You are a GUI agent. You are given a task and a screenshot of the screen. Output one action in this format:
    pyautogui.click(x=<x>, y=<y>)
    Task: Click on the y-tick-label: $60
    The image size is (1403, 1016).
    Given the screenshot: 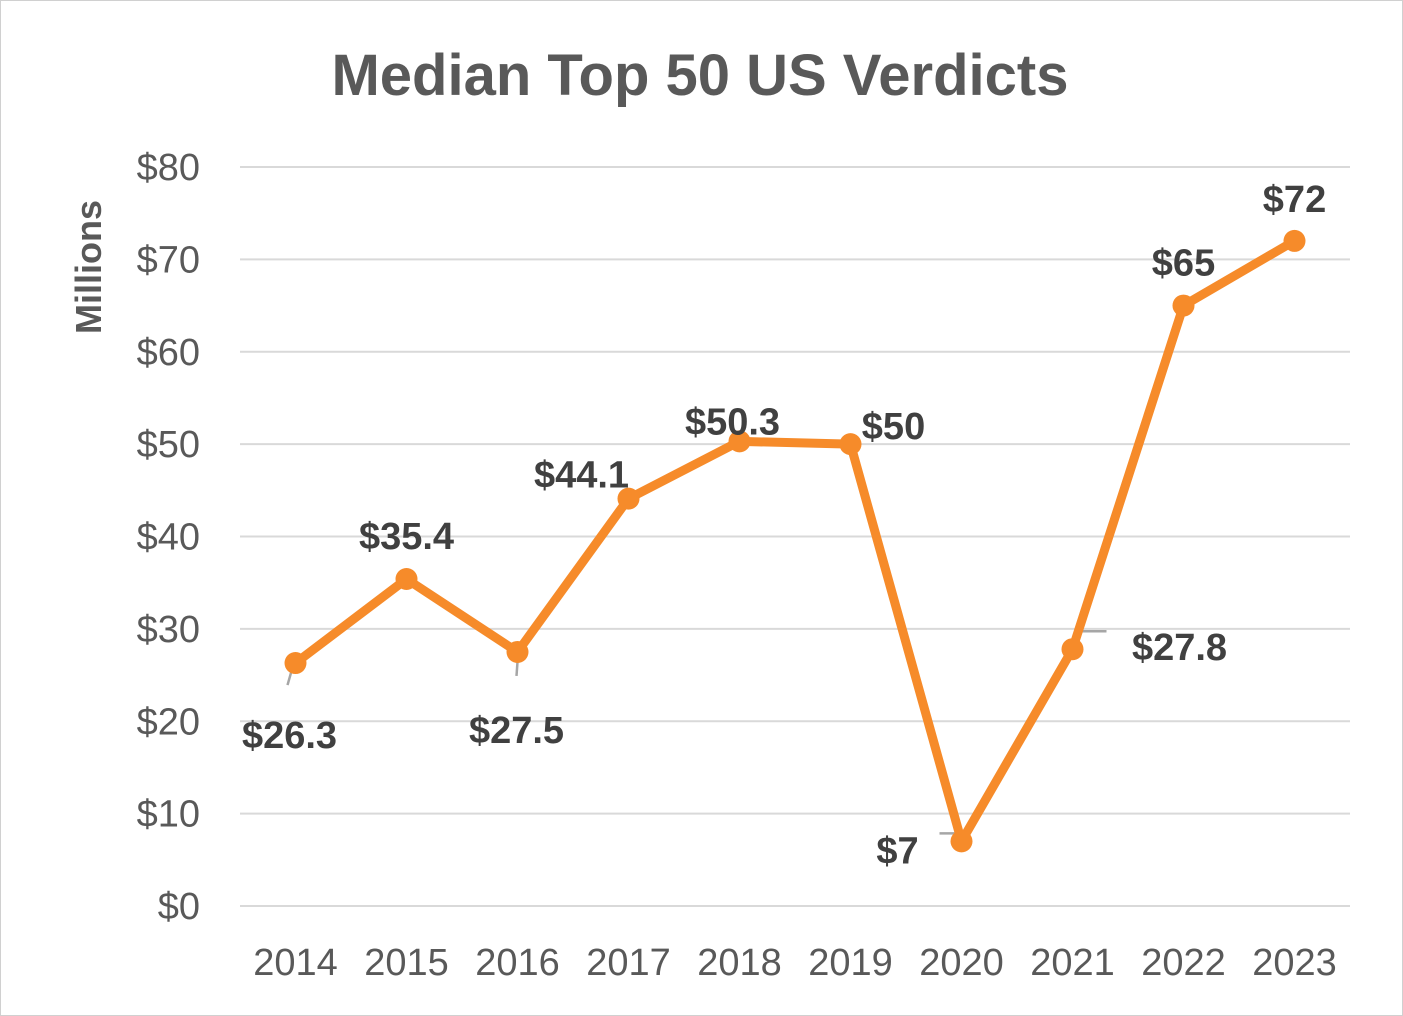 What is the action you would take?
    pyautogui.click(x=168, y=353)
    